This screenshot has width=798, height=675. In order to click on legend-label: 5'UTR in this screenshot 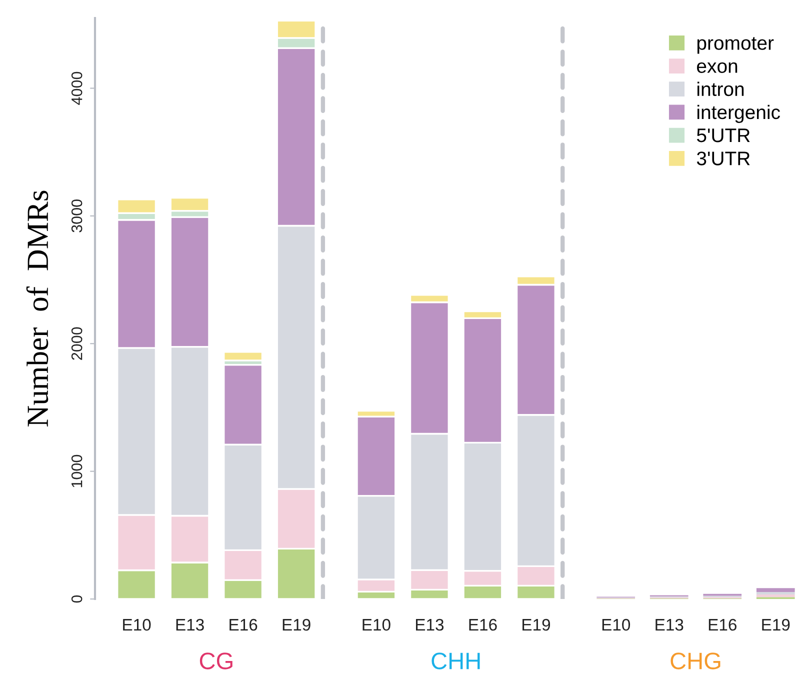, I will do `click(723, 135)`.